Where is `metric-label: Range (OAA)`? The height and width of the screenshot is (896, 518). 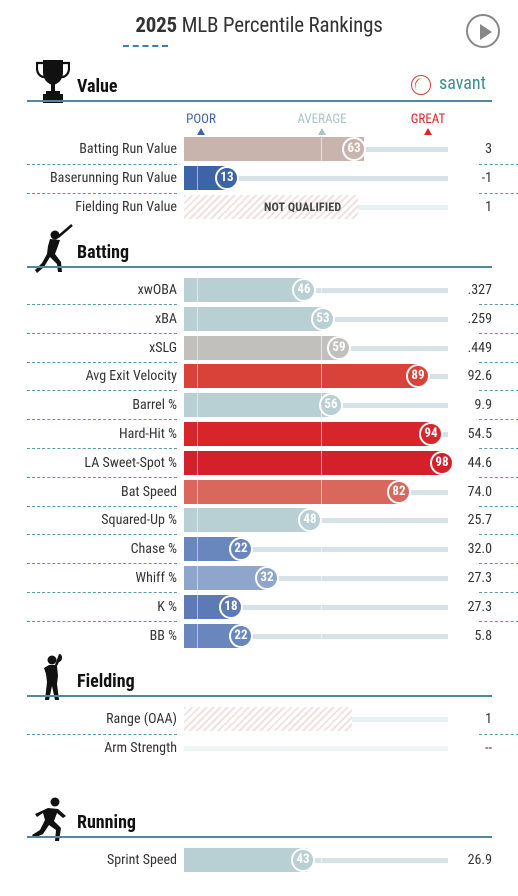
metric-label: Range (OAA) is located at coordinates (141, 719).